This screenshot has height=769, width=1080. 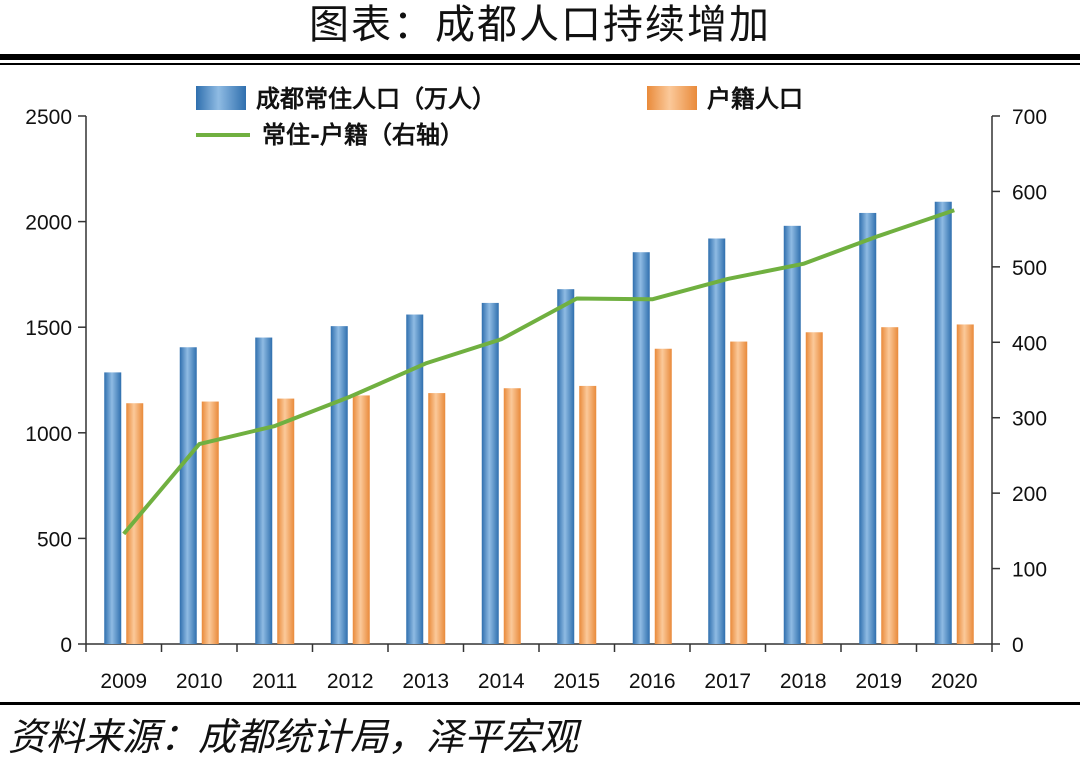 I want to click on y-right-tick-label: 500, so click(x=1029, y=268).